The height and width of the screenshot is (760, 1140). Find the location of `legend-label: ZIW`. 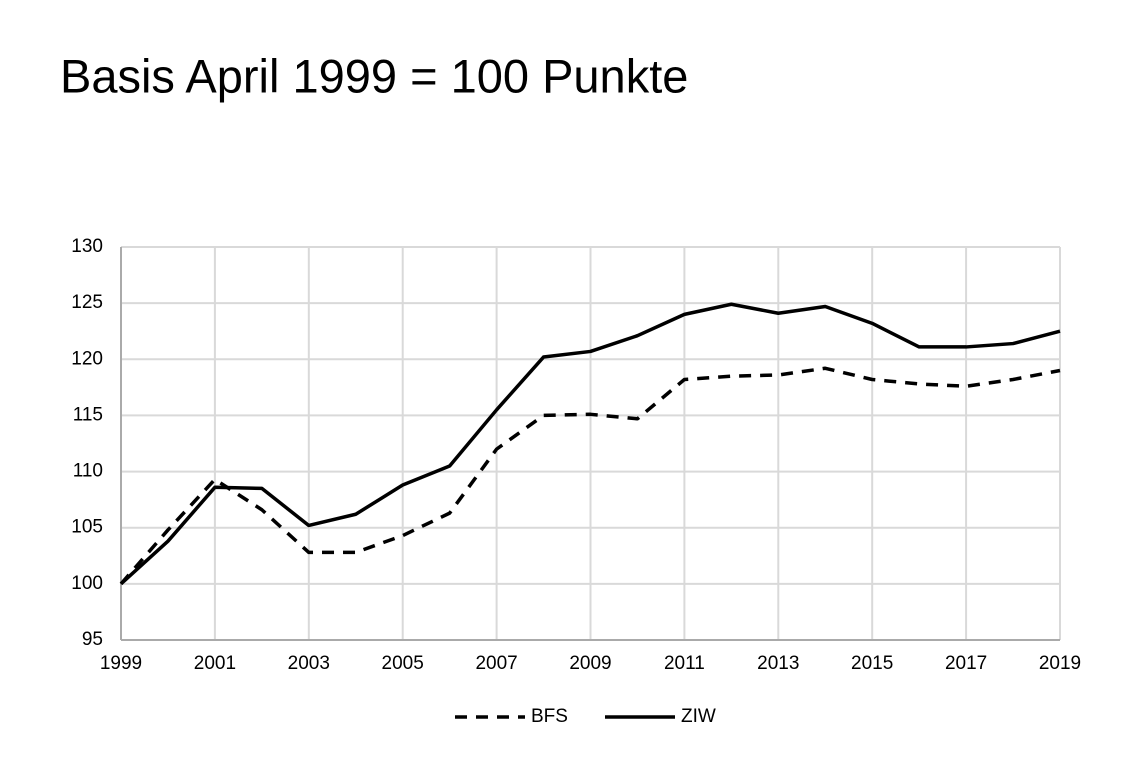

legend-label: ZIW is located at coordinates (698, 716).